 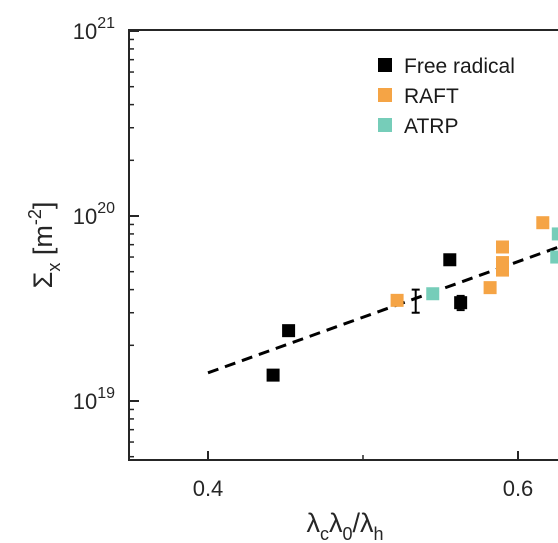 What do you see at coordinates (459, 66) in the screenshot?
I see `legend-label-free-radical: Free radical` at bounding box center [459, 66].